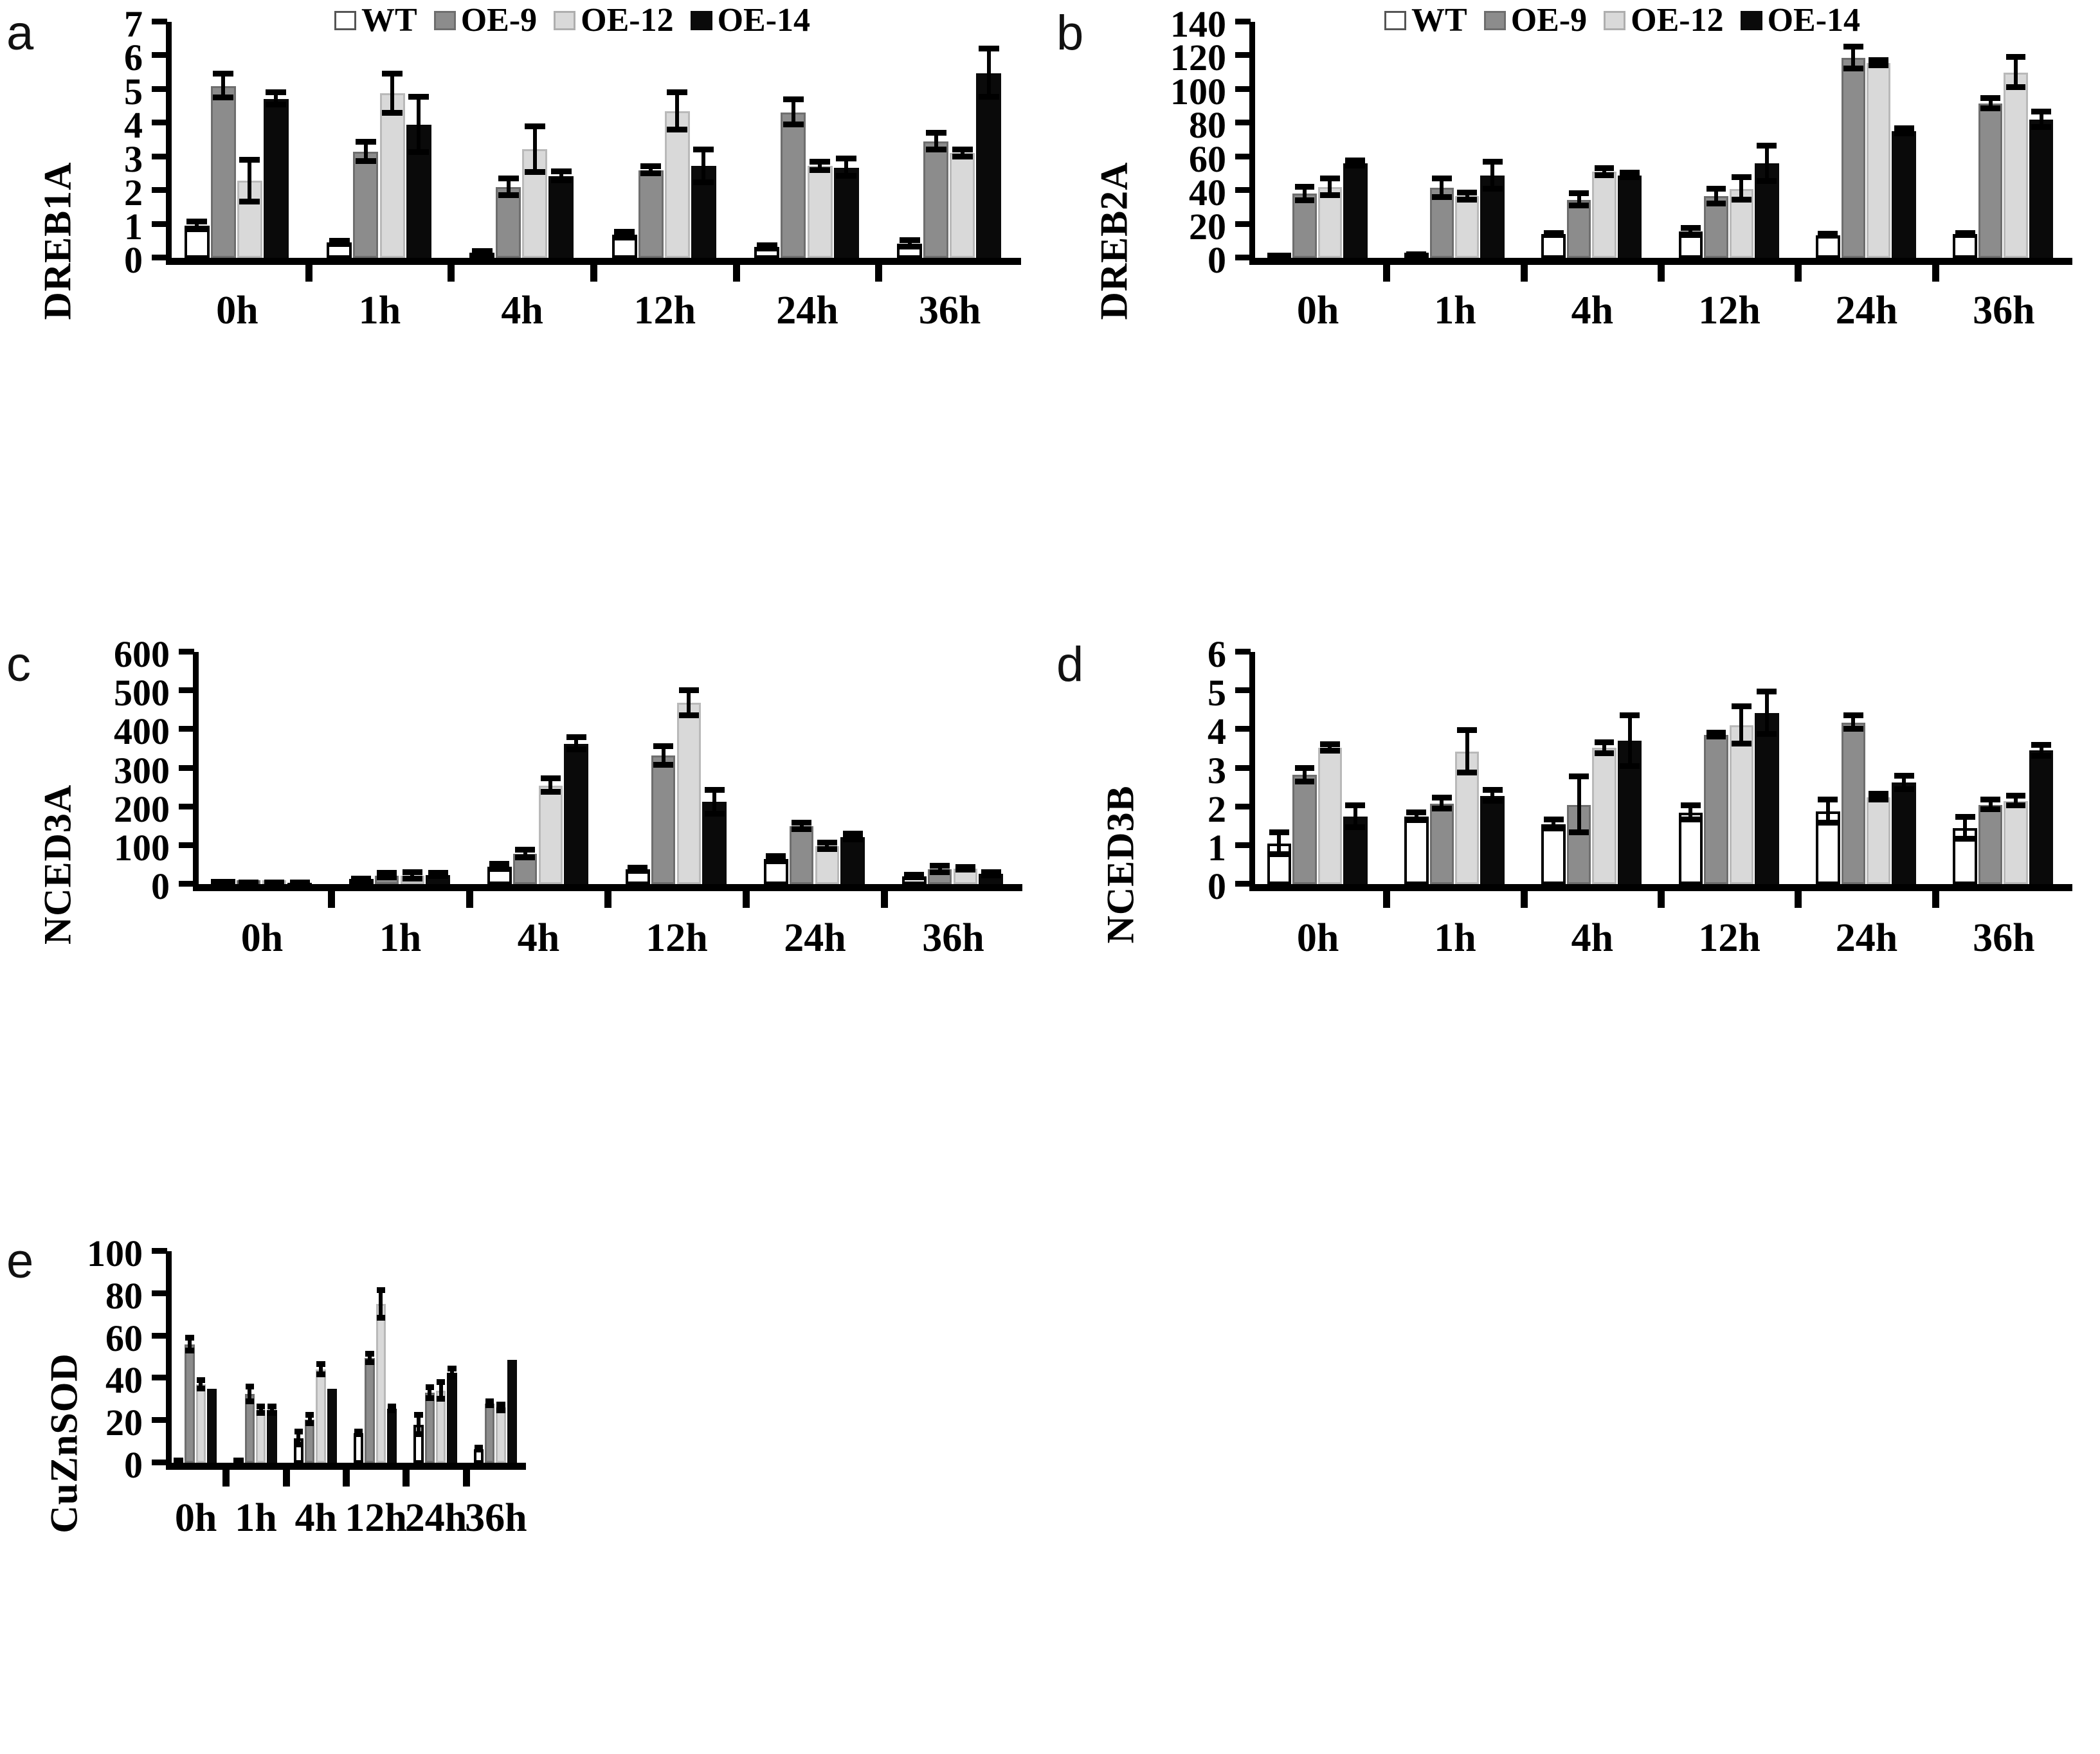 Image resolution: width=2100 pixels, height=1754 pixels. What do you see at coordinates (211, 1425) in the screenshot?
I see `bar-e-0h-oe14` at bounding box center [211, 1425].